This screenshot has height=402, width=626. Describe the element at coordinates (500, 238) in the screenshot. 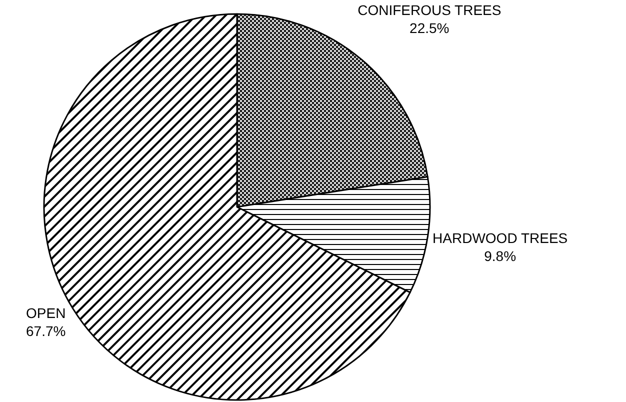

I see `slice-label: HARDWOOD TREES` at that location.